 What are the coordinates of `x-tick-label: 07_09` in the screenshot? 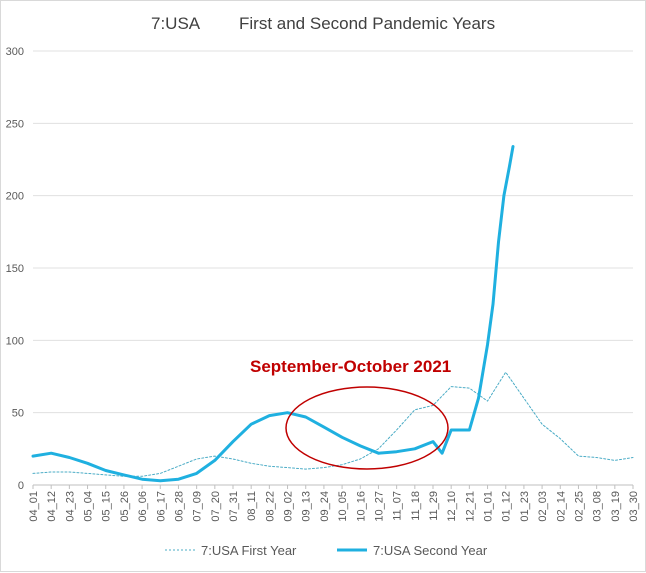 It's located at (198, 506).